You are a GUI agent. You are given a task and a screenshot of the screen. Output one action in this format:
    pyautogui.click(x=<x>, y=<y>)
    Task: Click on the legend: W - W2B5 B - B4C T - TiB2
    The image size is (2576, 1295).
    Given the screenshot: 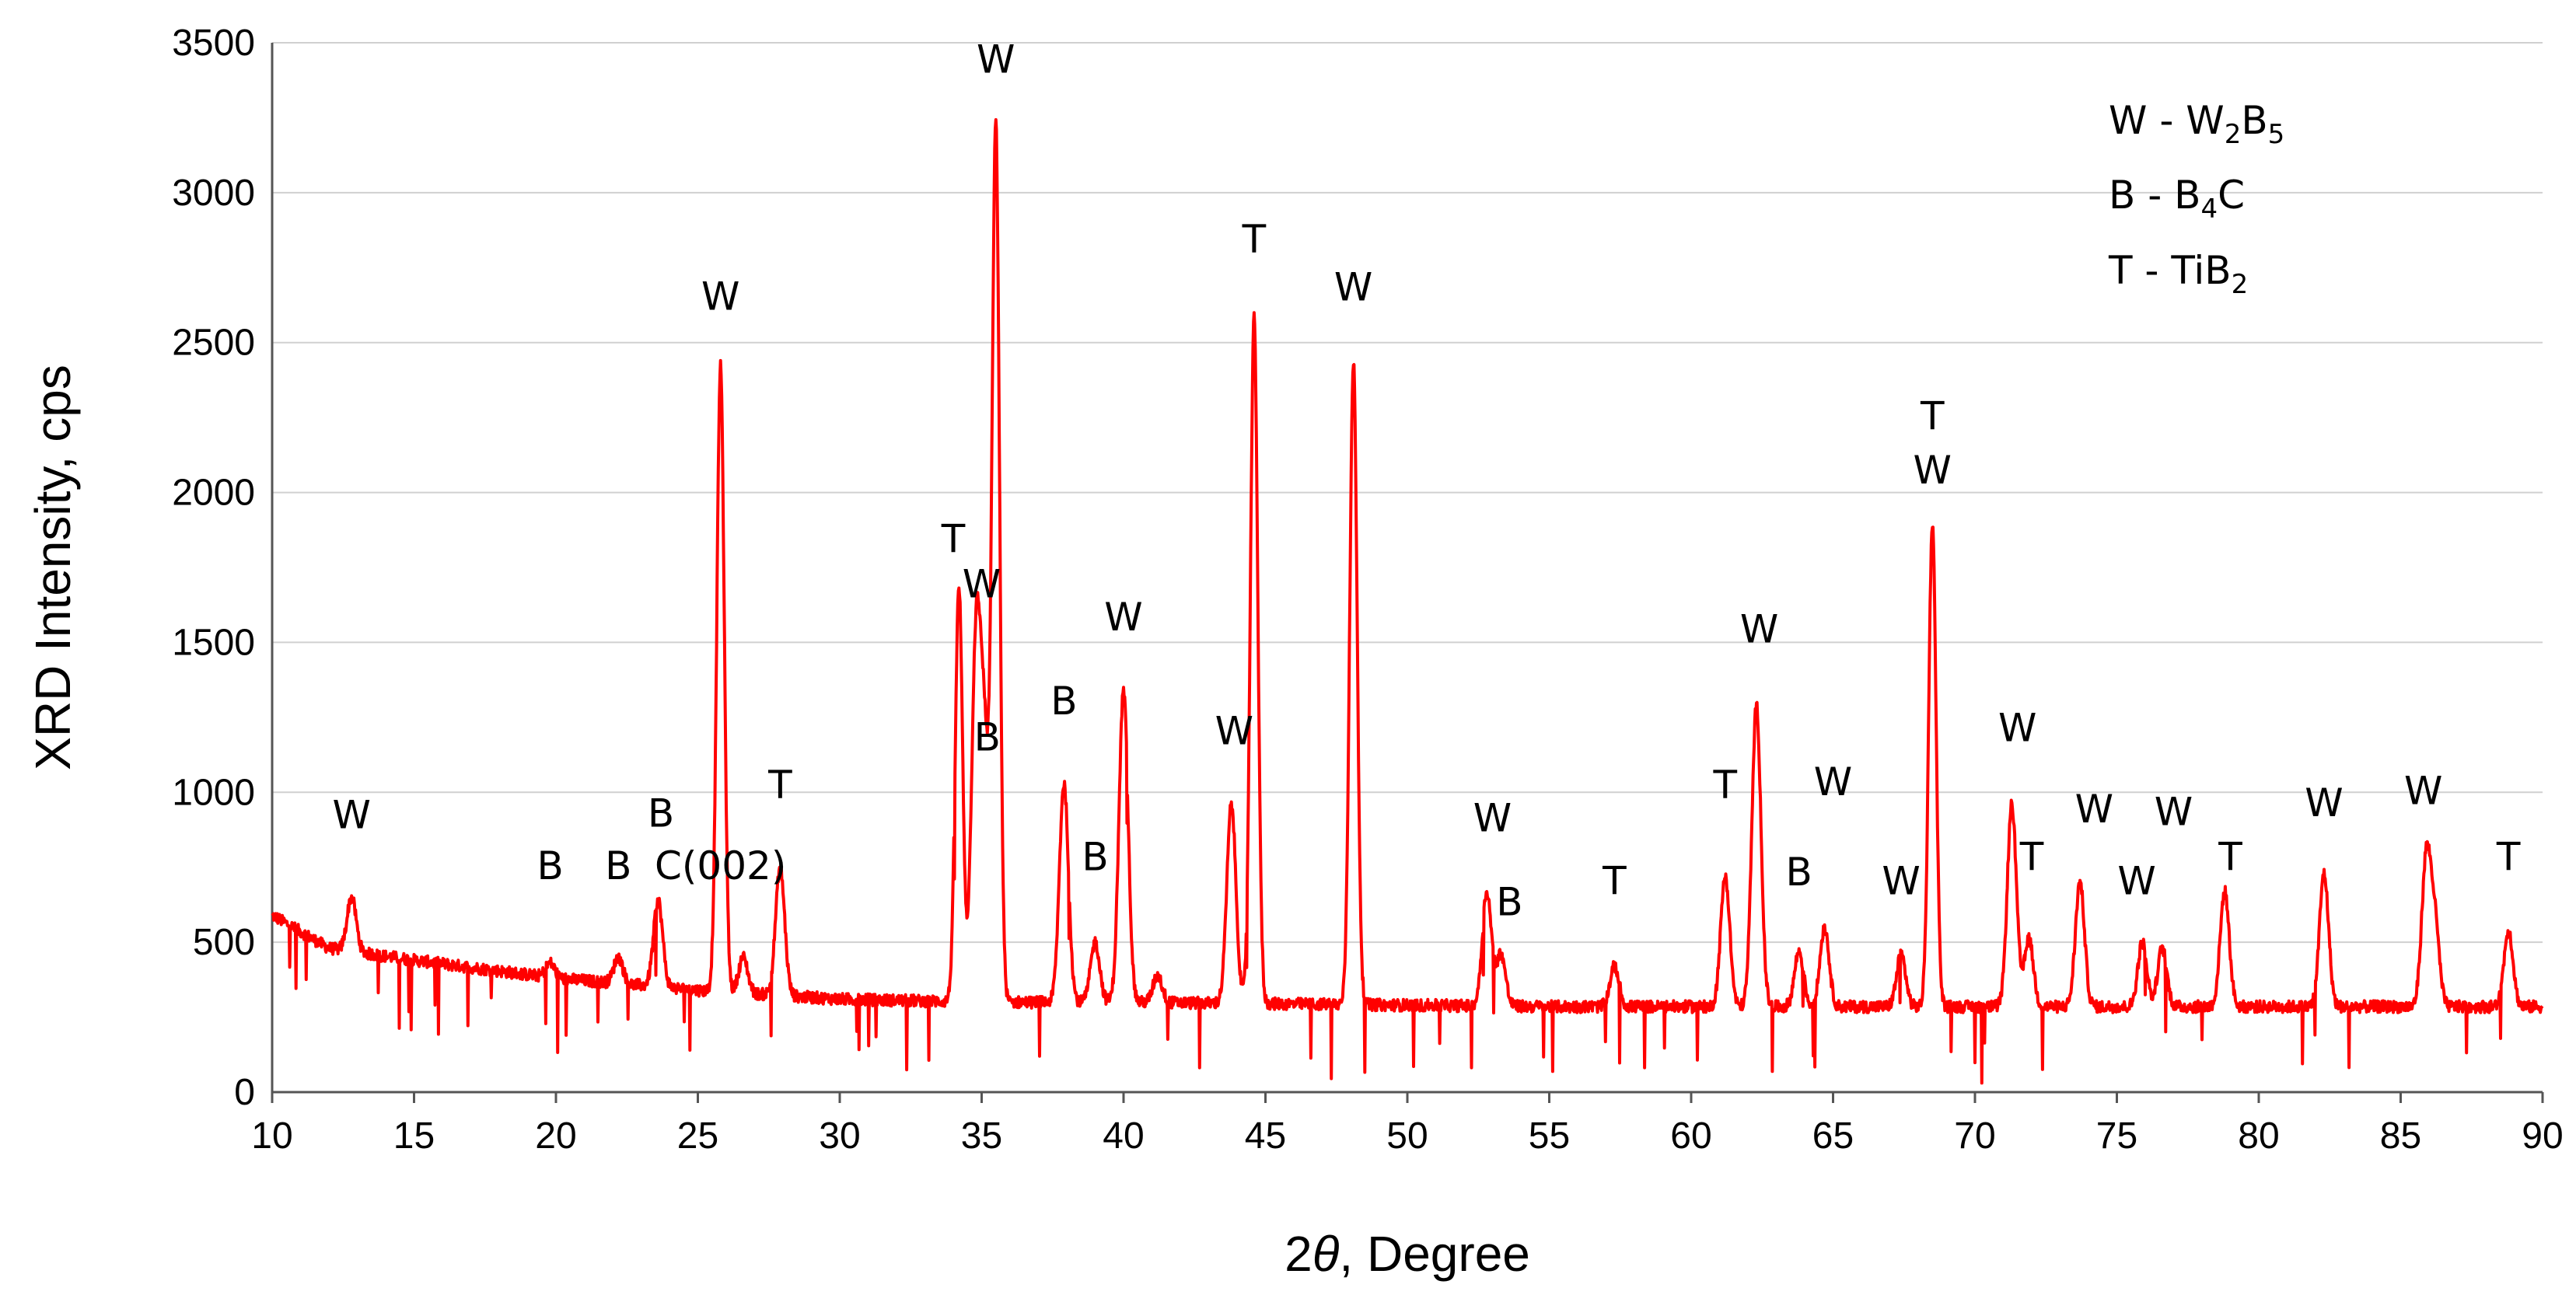 What is the action you would take?
    pyautogui.click(x=2196, y=199)
    